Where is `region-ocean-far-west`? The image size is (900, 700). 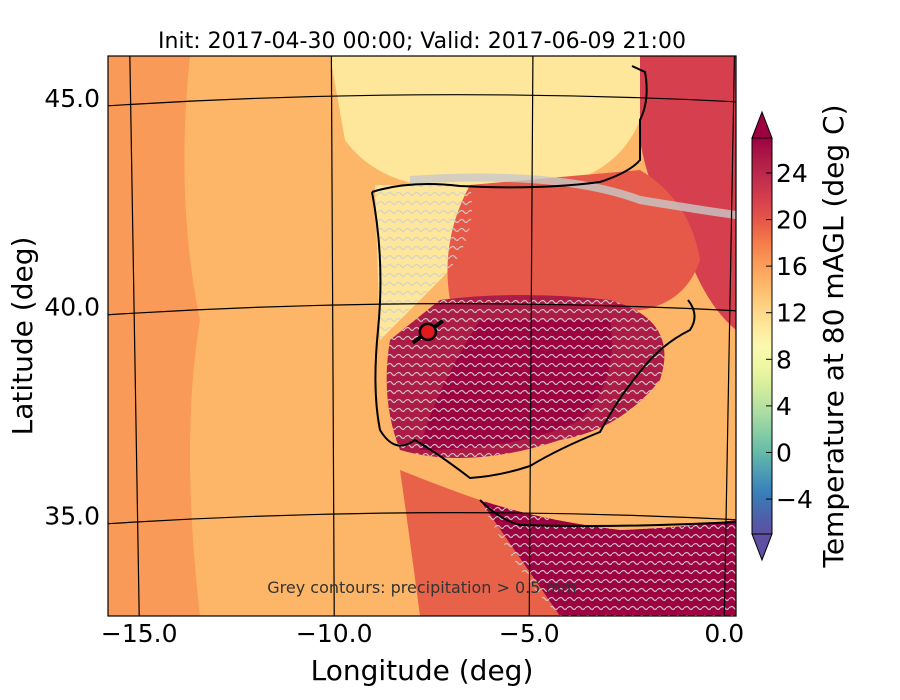
region-ocean-far-west is located at coordinates (154, 336).